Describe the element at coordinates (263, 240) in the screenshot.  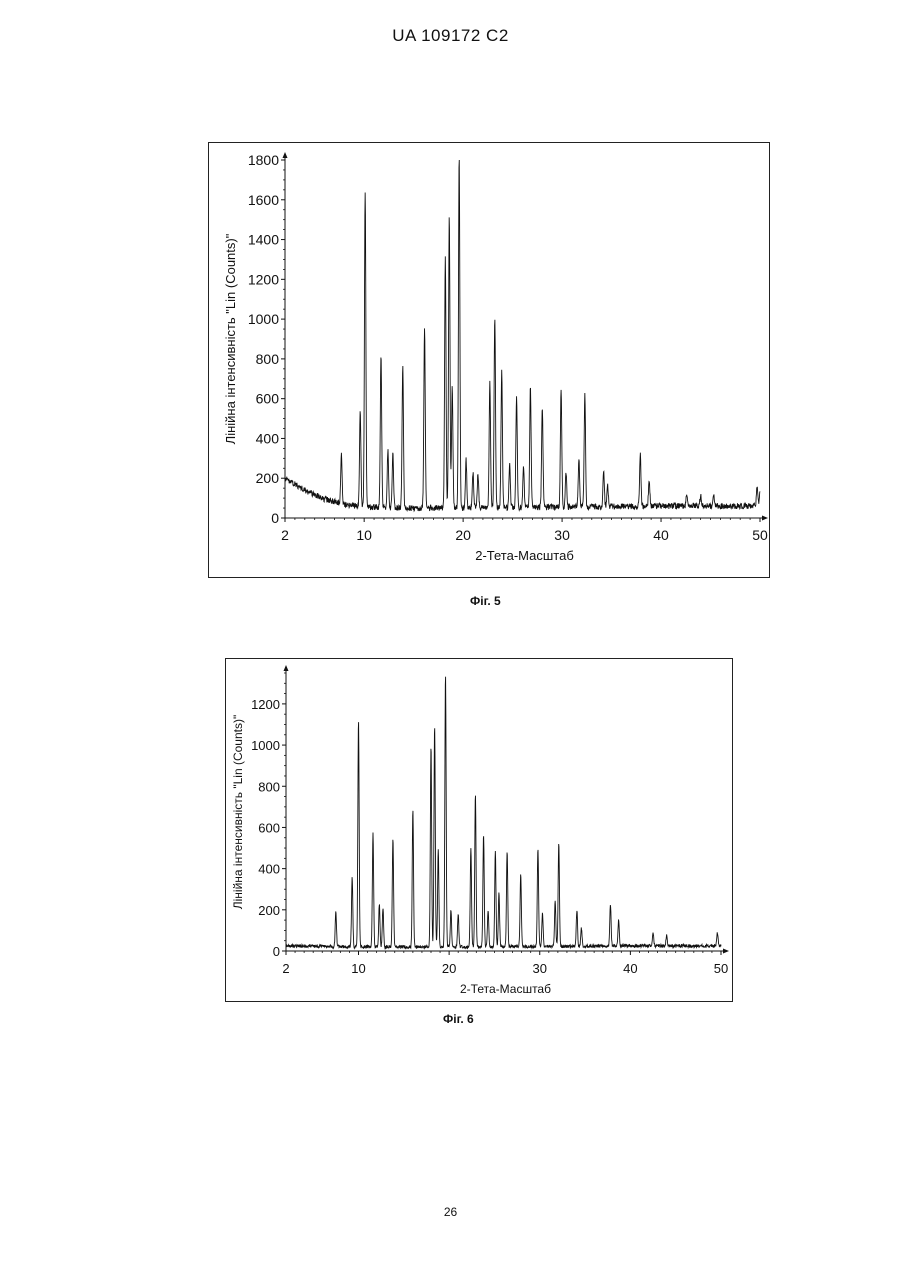
I see `y-tick-label: 1400` at that location.